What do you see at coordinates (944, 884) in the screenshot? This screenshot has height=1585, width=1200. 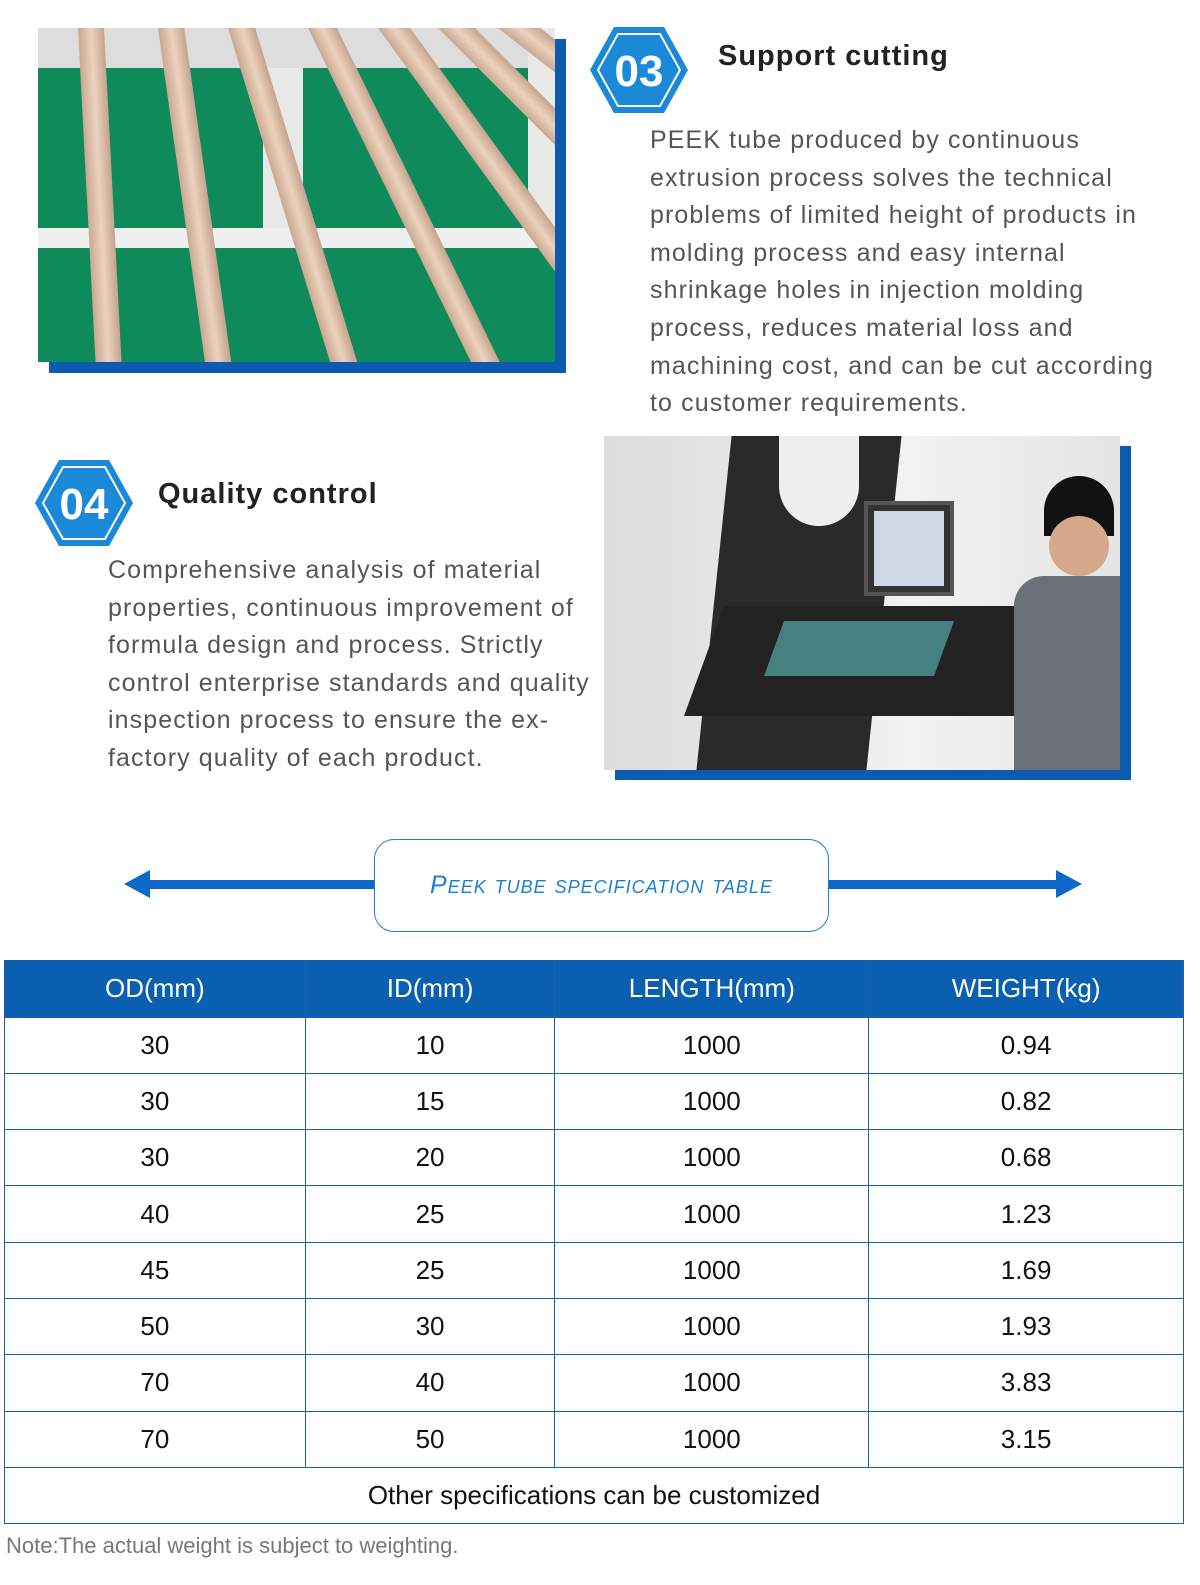 I see `arrow-right-line` at bounding box center [944, 884].